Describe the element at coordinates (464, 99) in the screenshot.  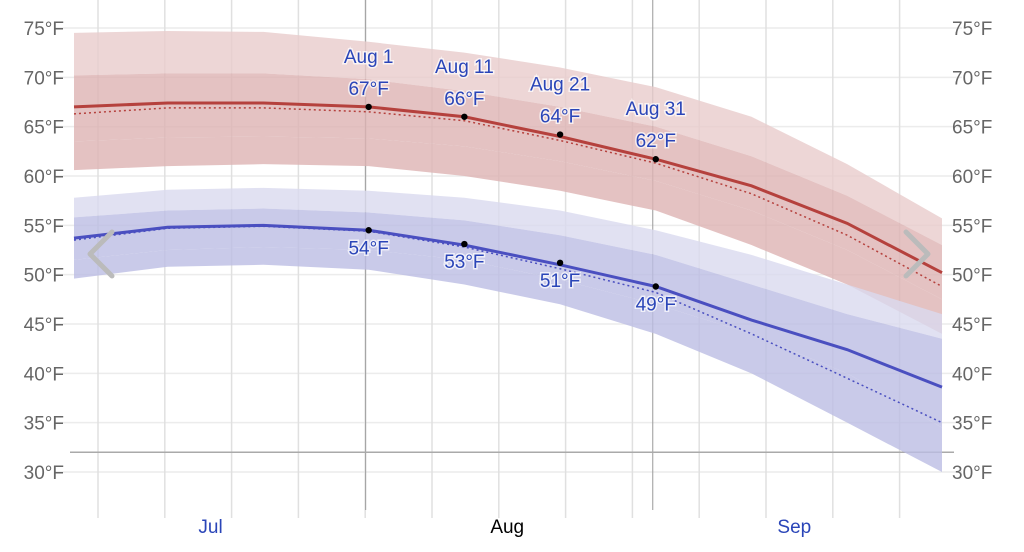
I see `annotation-high: 66°F` at that location.